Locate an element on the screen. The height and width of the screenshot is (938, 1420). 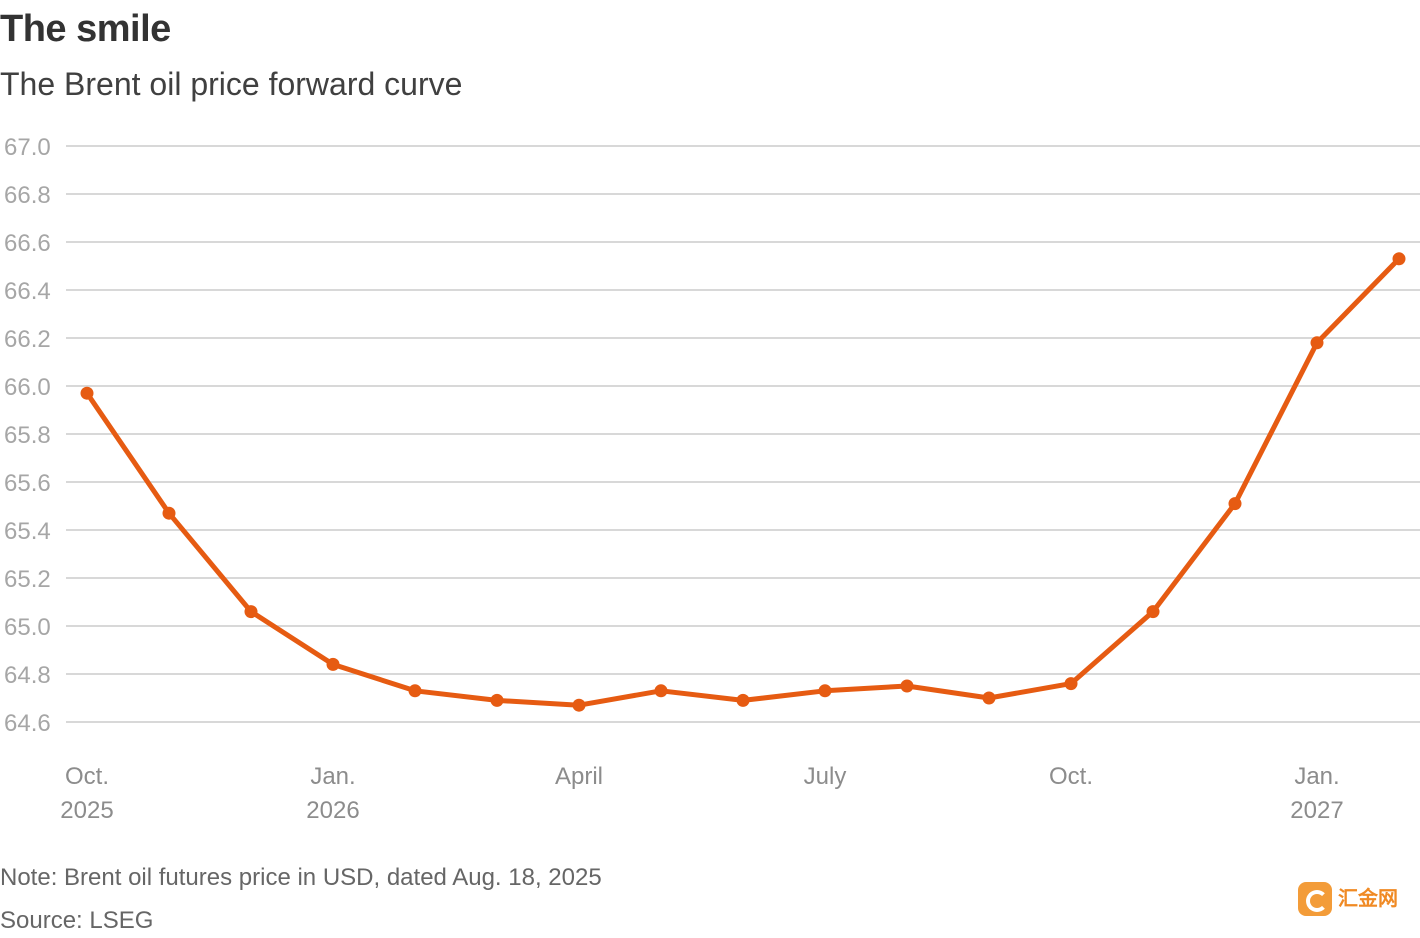
x-tick-label: 2027 is located at coordinates (1316, 810).